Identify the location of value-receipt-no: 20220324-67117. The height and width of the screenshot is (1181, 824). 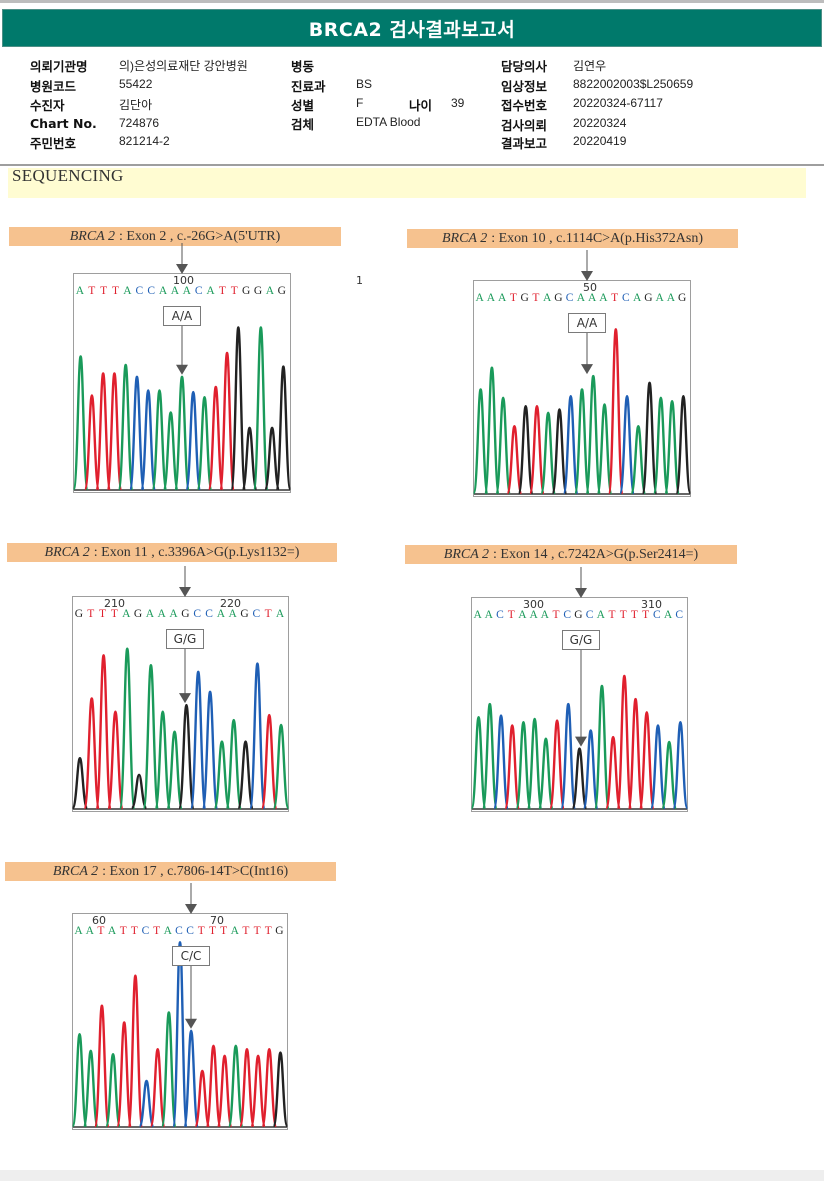
(618, 103).